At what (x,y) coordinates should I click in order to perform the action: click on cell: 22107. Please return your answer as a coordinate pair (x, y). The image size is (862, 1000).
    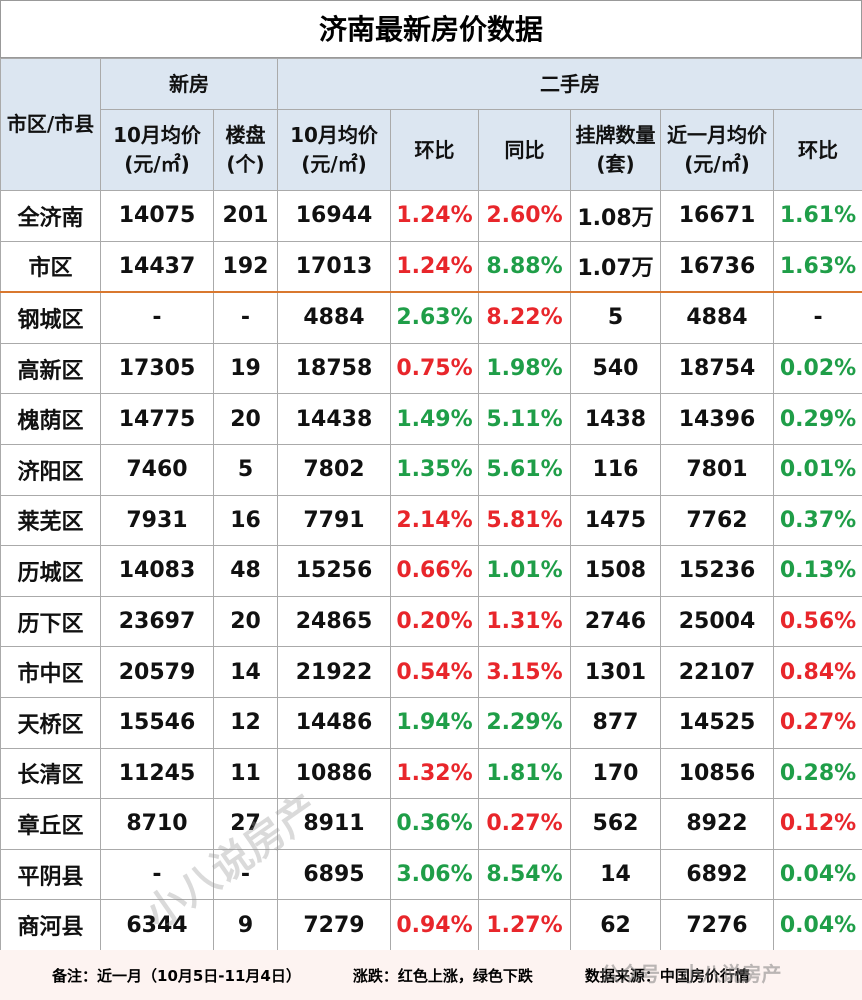
    Looking at the image, I should click on (717, 672).